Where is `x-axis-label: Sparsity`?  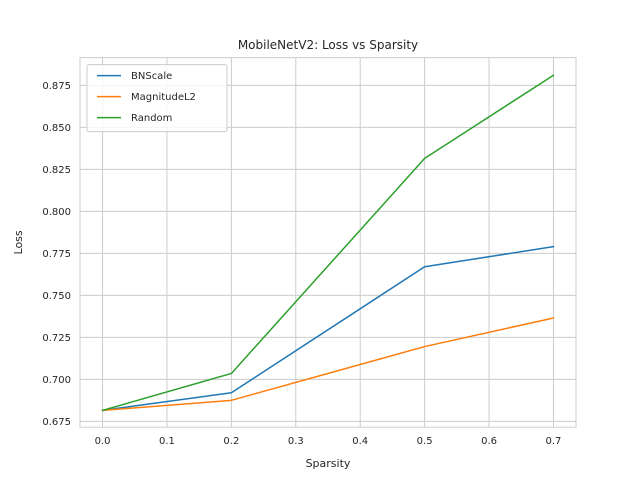 x-axis-label: Sparsity is located at coordinates (328, 463).